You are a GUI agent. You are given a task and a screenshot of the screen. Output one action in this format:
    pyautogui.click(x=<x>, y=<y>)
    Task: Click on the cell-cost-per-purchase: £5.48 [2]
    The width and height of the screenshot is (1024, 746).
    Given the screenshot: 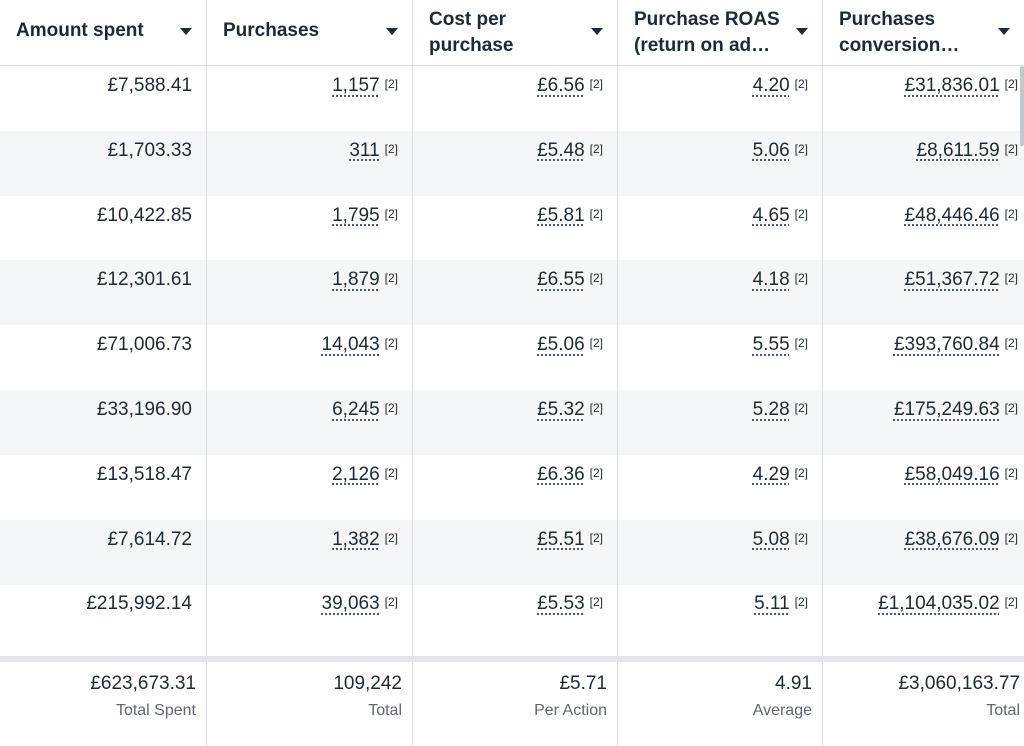 What is the action you would take?
    pyautogui.click(x=515, y=163)
    